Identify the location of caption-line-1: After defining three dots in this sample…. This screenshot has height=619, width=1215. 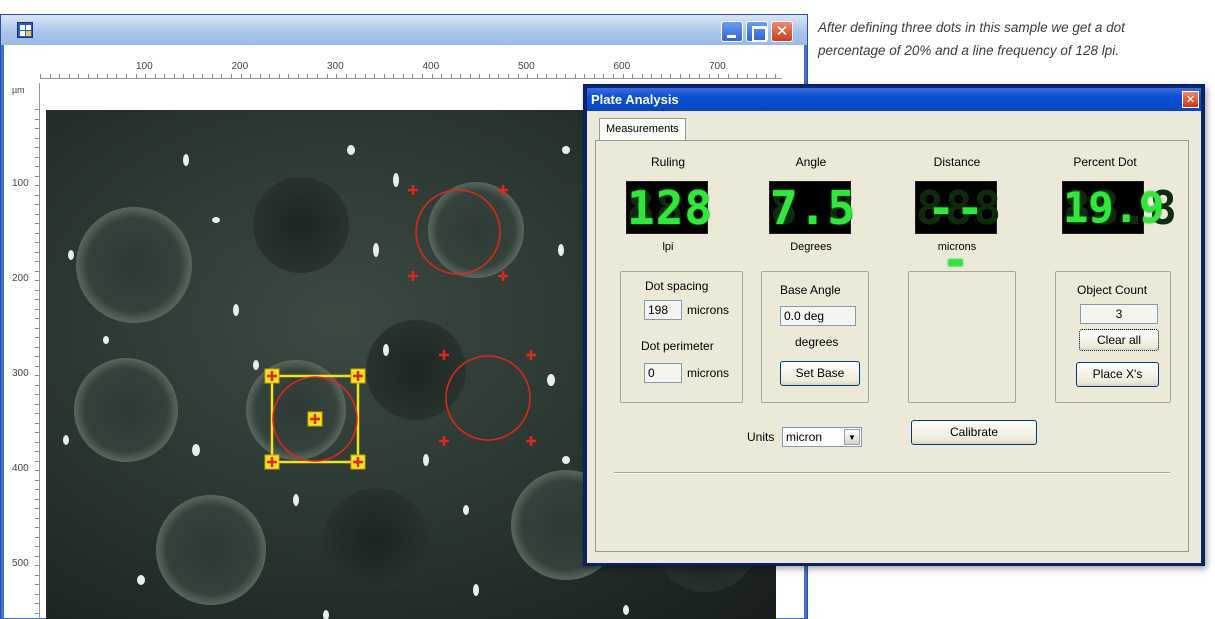
(971, 27).